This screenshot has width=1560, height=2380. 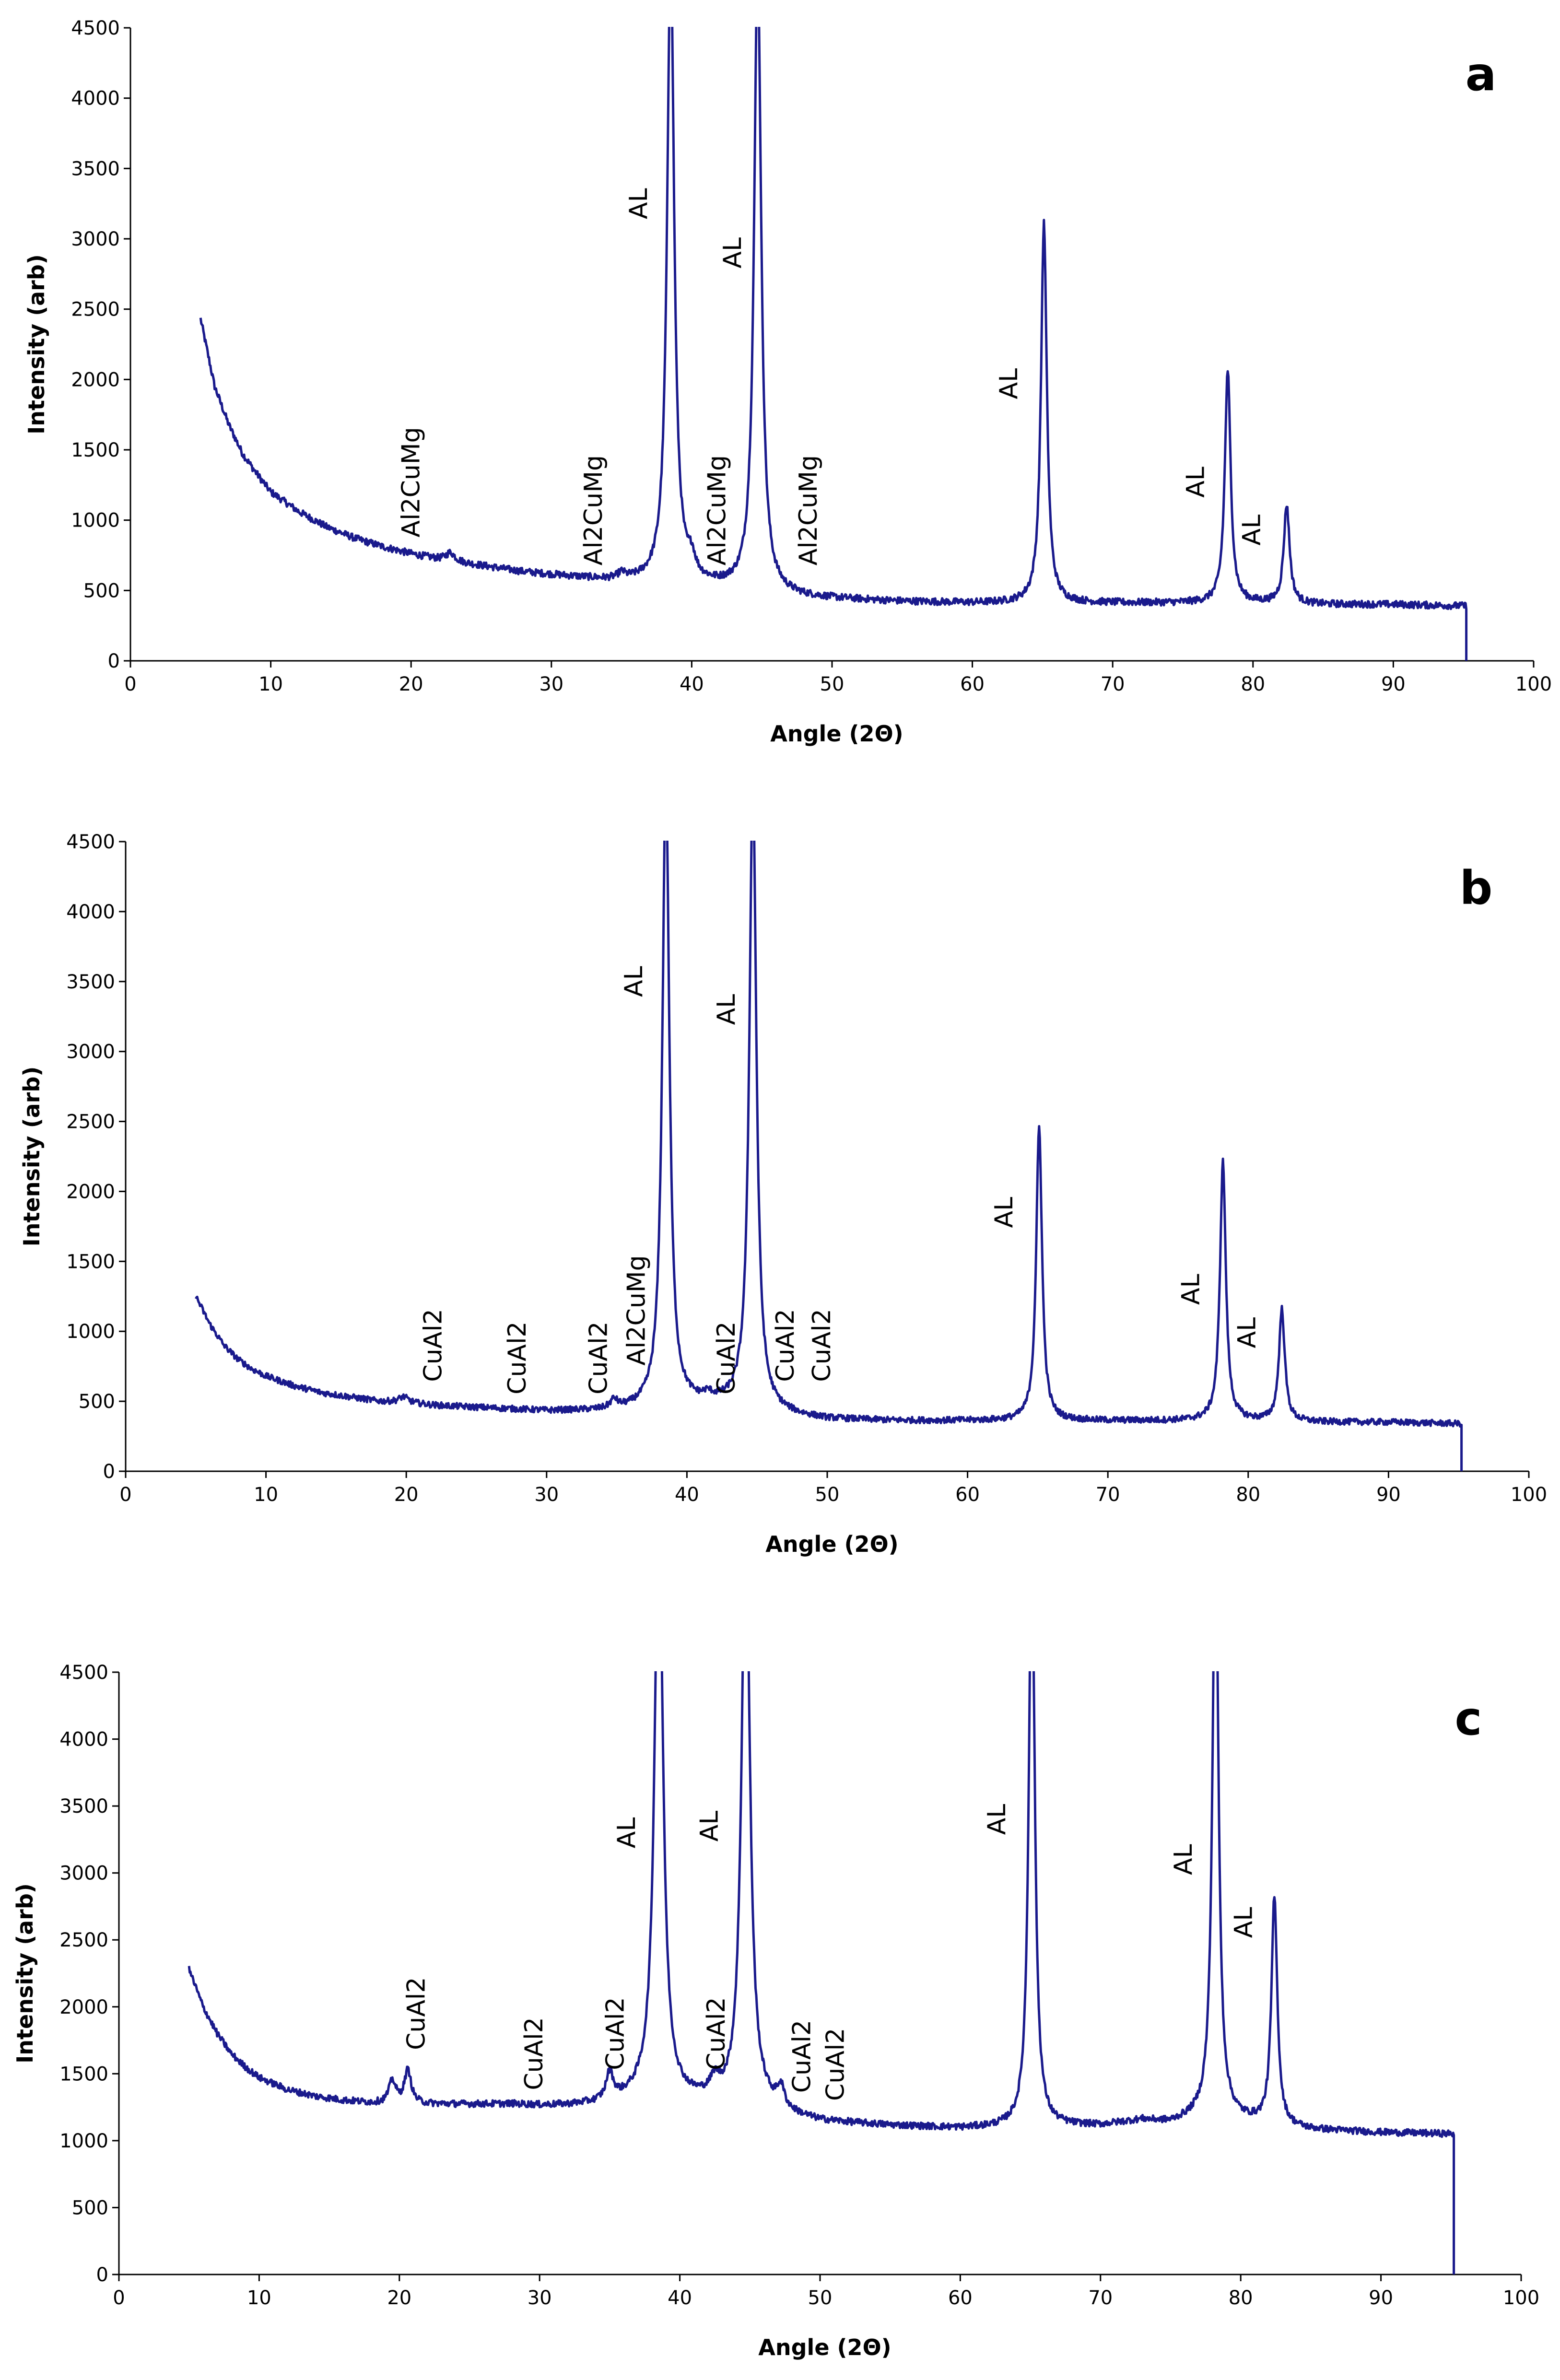 I want to click on x-tick-label: 60, so click(x=968, y=1495).